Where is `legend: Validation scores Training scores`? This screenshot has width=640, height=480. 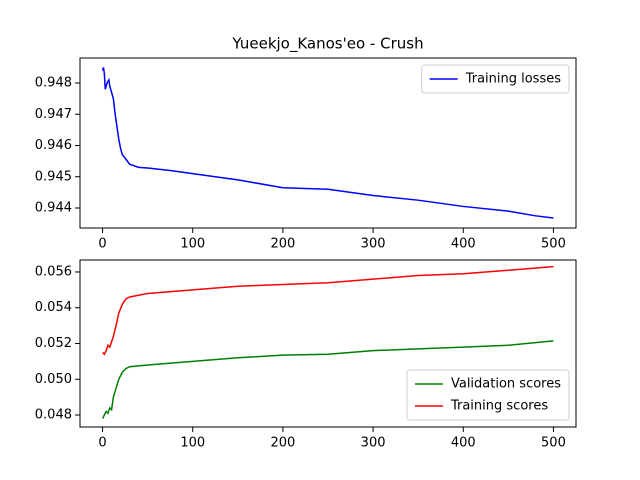
legend: Validation scores Training scores is located at coordinates (488, 395).